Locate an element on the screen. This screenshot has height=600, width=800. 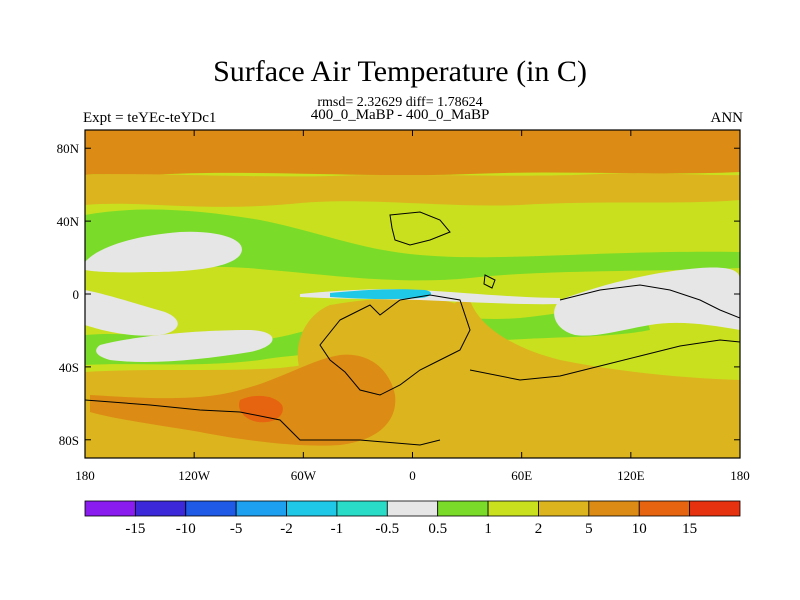
x-tick-label: 60E is located at coordinates (521, 475).